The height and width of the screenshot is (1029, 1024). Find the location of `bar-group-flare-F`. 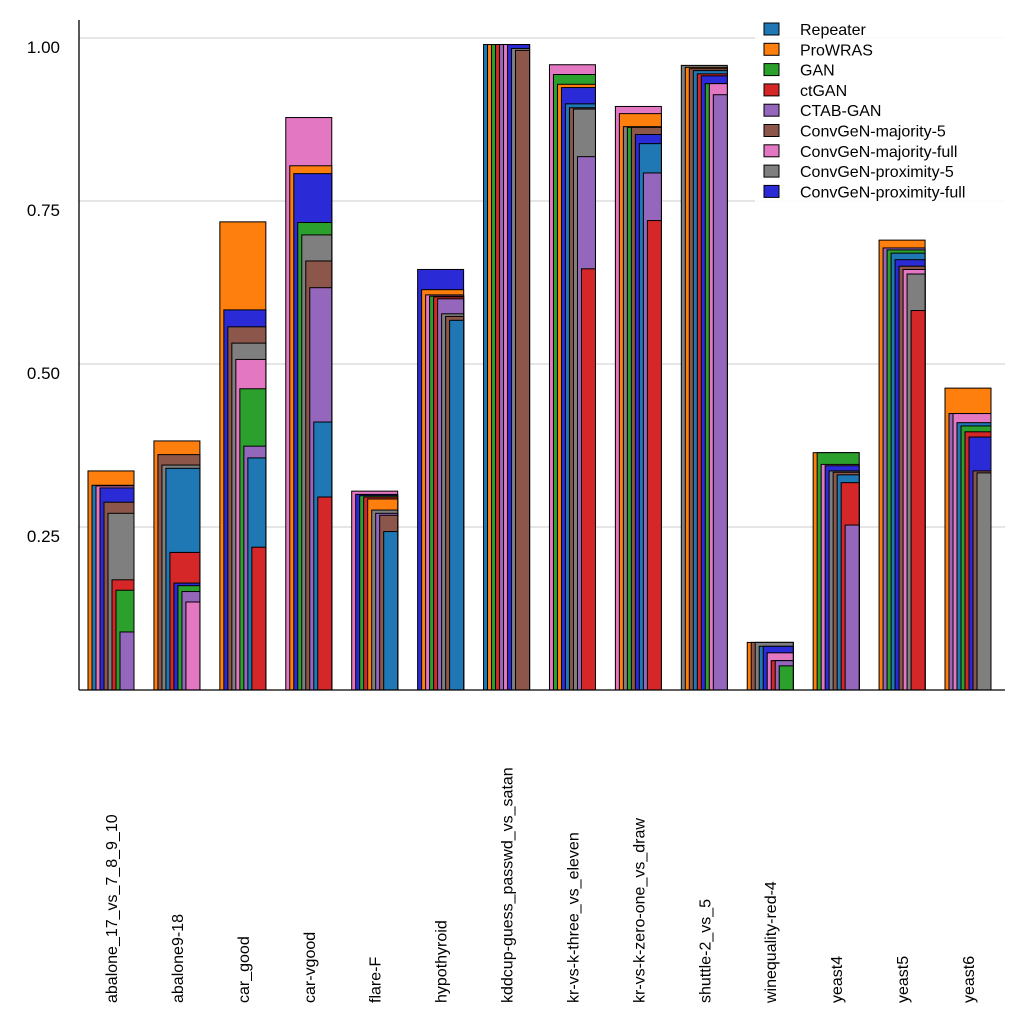

bar-group-flare-F is located at coordinates (375, 590).